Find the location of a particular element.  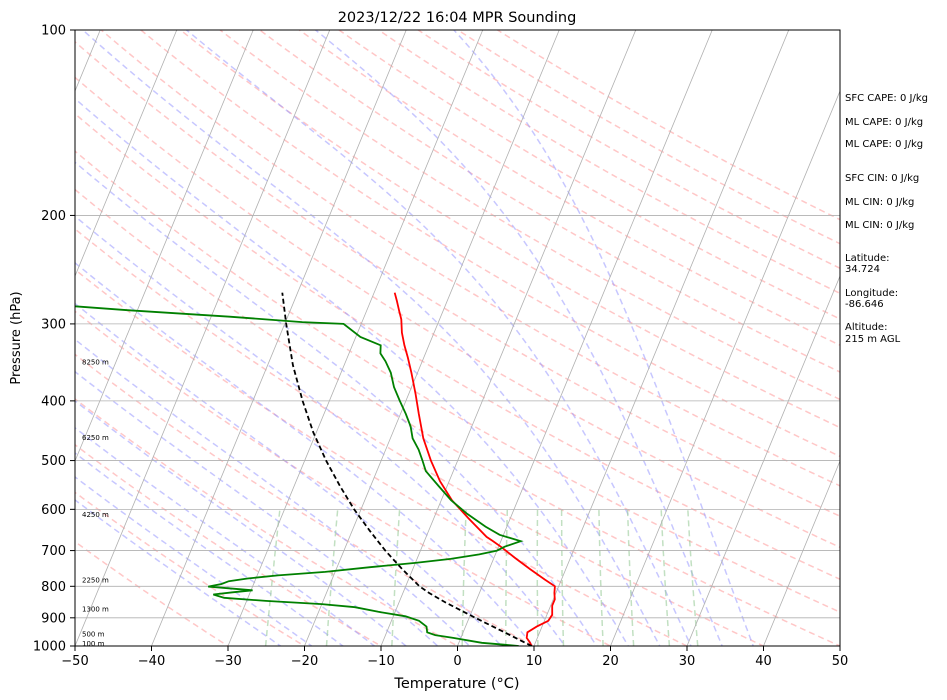

height-label: 8250 m is located at coordinates (95, 362).